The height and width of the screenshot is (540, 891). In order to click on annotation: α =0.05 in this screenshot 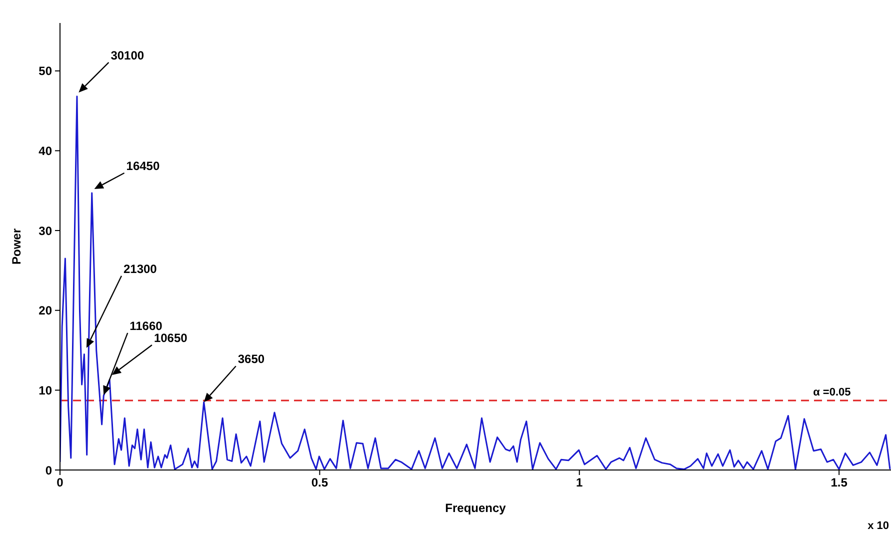, I will do `click(832, 392)`.